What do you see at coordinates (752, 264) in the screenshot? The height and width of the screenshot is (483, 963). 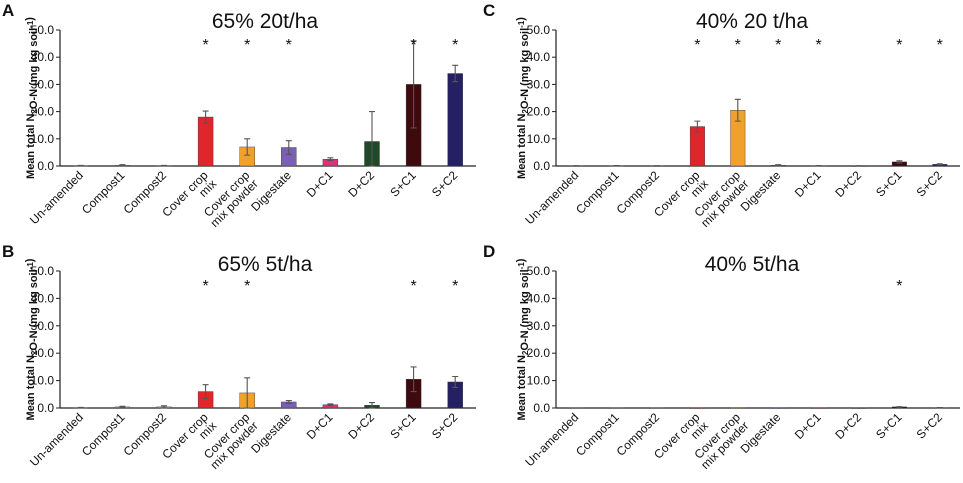 I see `panel-title: 40% 5t/ha` at bounding box center [752, 264].